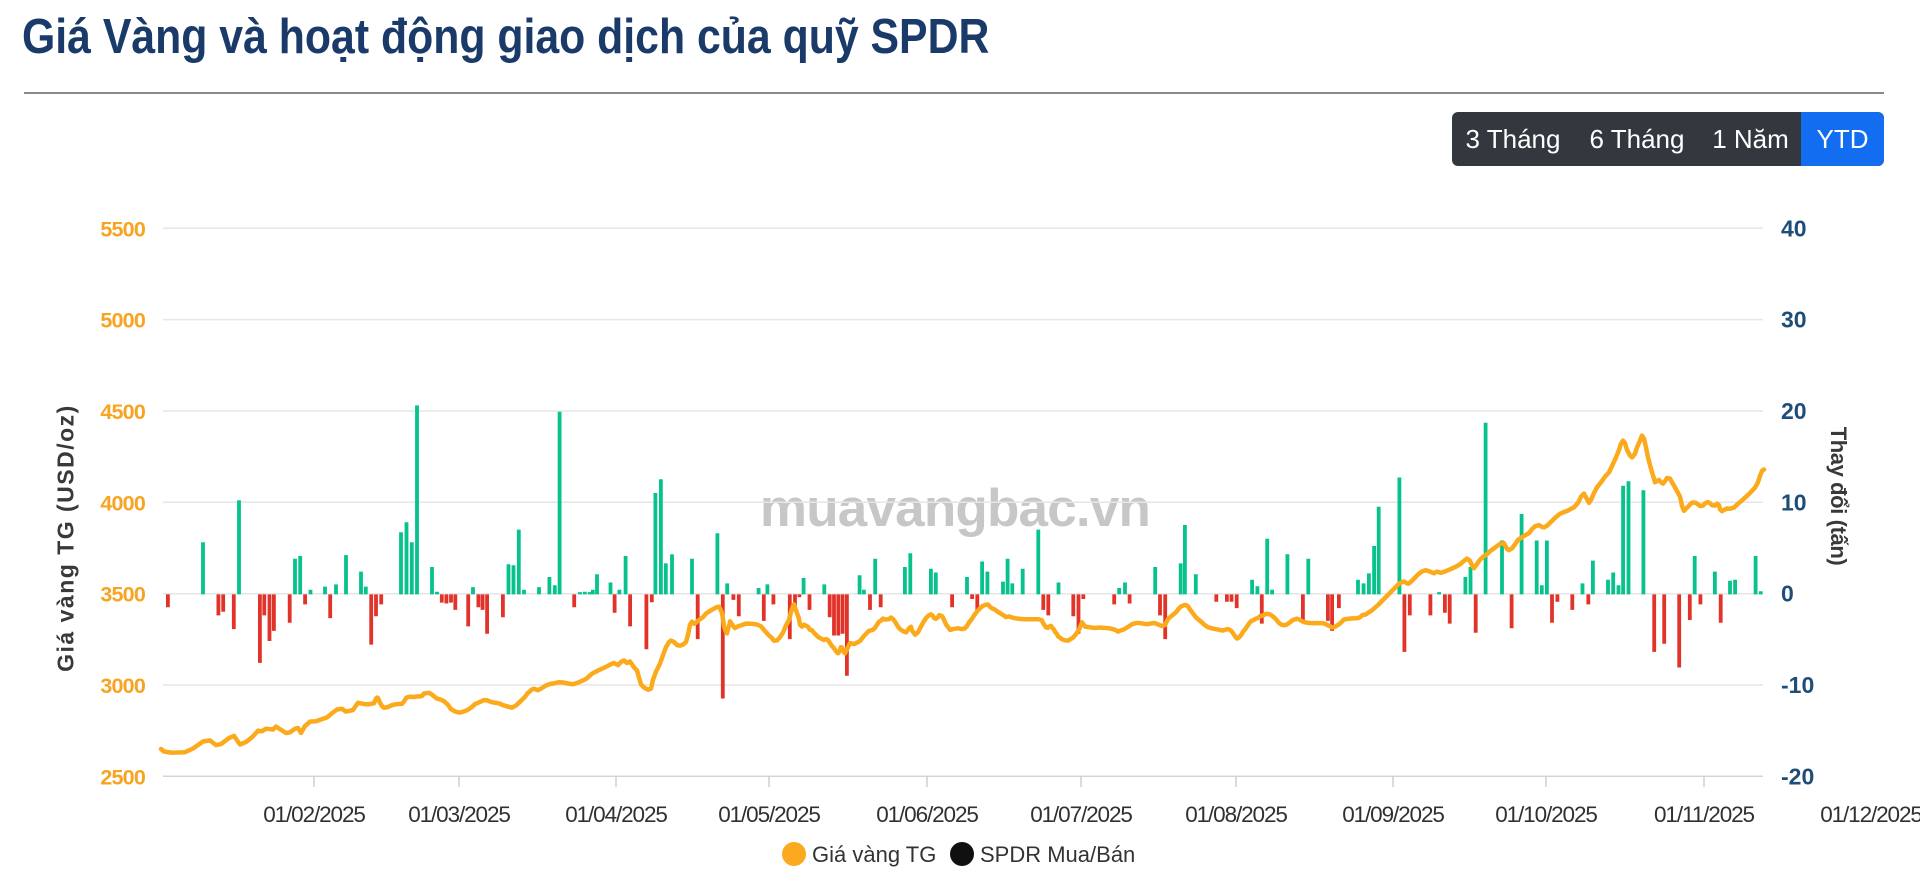  What do you see at coordinates (1057, 854) in the screenshot?
I see `svg-text: SPDR Mua/Bán` at bounding box center [1057, 854].